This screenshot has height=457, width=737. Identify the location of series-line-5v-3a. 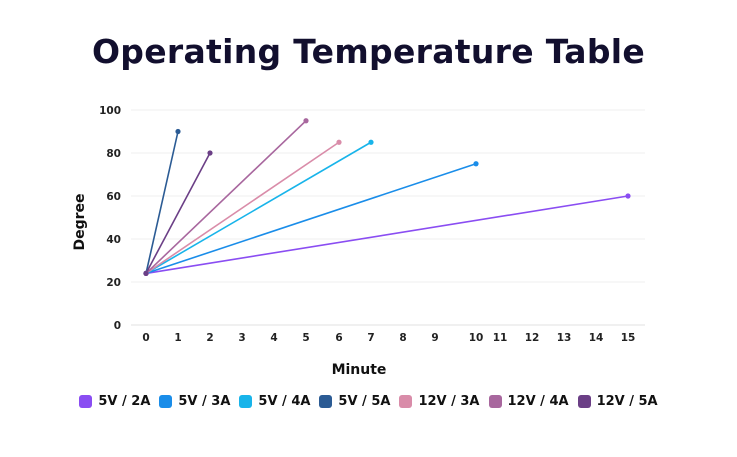
(311, 218).